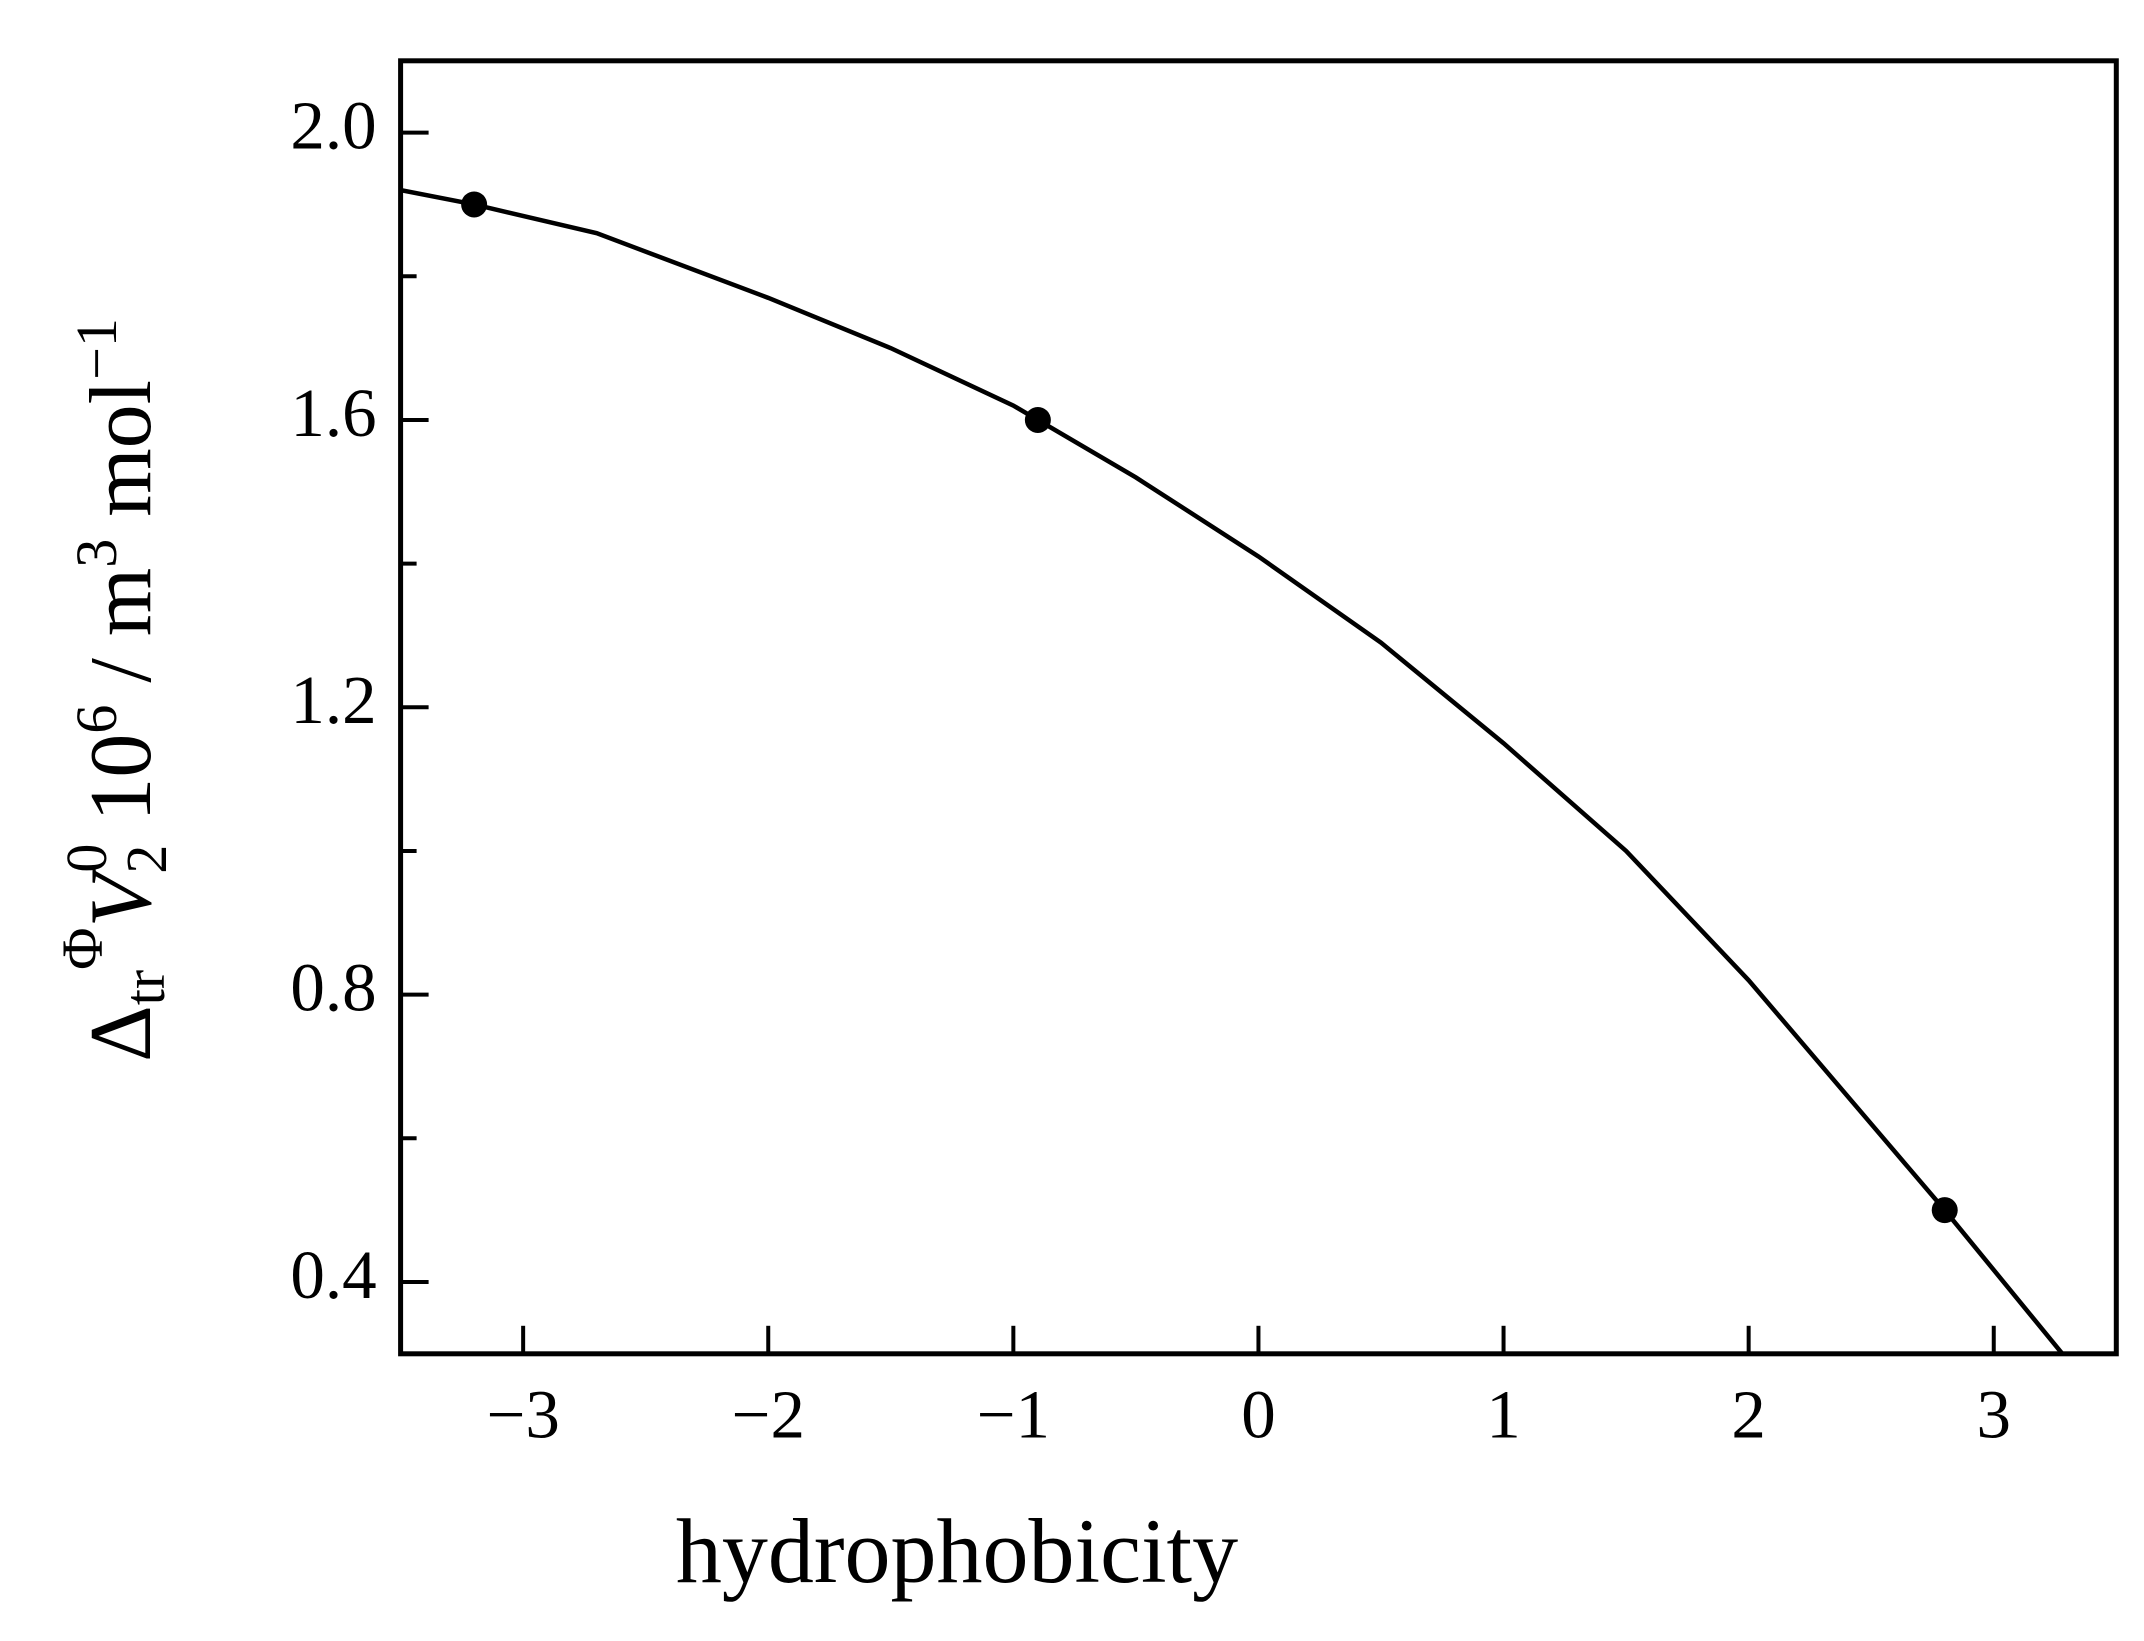 This screenshot has width=2144, height=1641. I want to click on y-label-part: mol, so click(121, 459).